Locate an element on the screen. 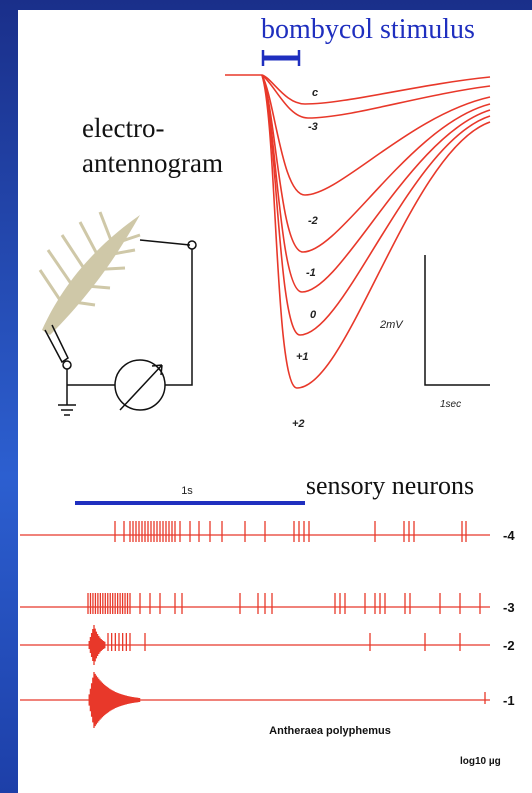 The height and width of the screenshot is (793, 532). curve-label: +2 is located at coordinates (298, 424).